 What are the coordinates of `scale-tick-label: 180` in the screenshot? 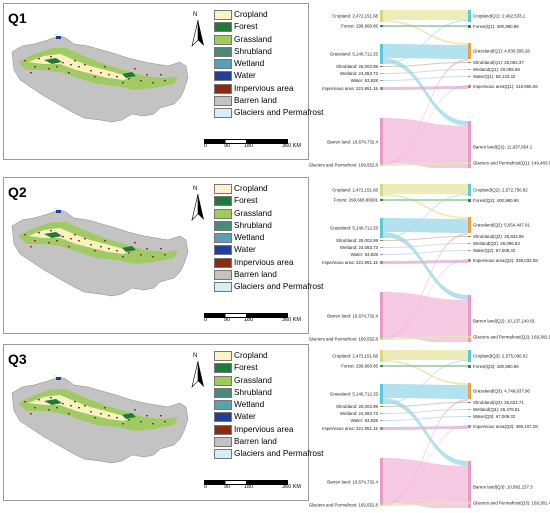 It's located at (249, 487).